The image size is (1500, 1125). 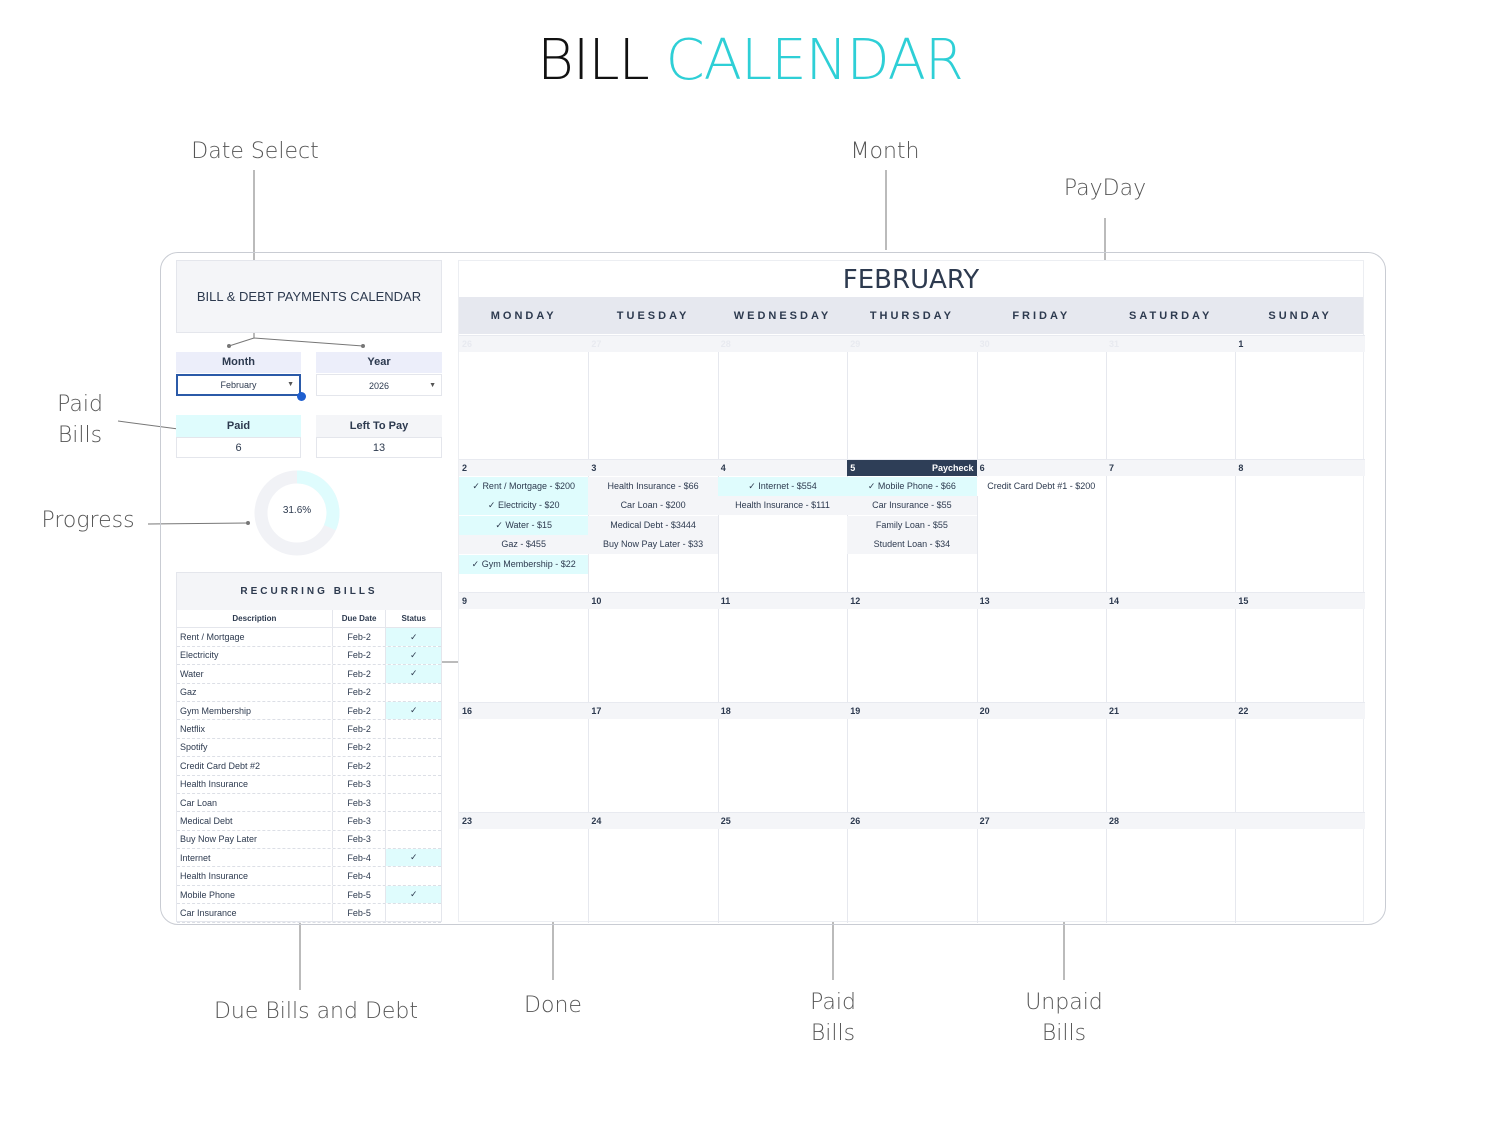 I want to click on day-cell: 24, so click(x=653, y=820).